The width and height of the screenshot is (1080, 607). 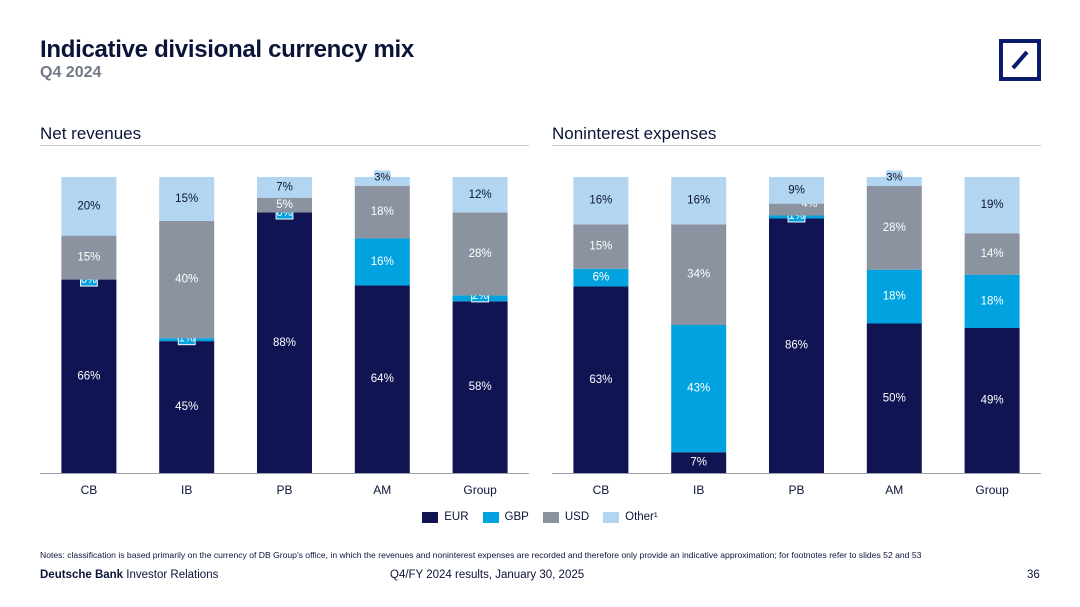 I want to click on footer-brand-bold: Deutsche Bank, so click(x=82, y=575).